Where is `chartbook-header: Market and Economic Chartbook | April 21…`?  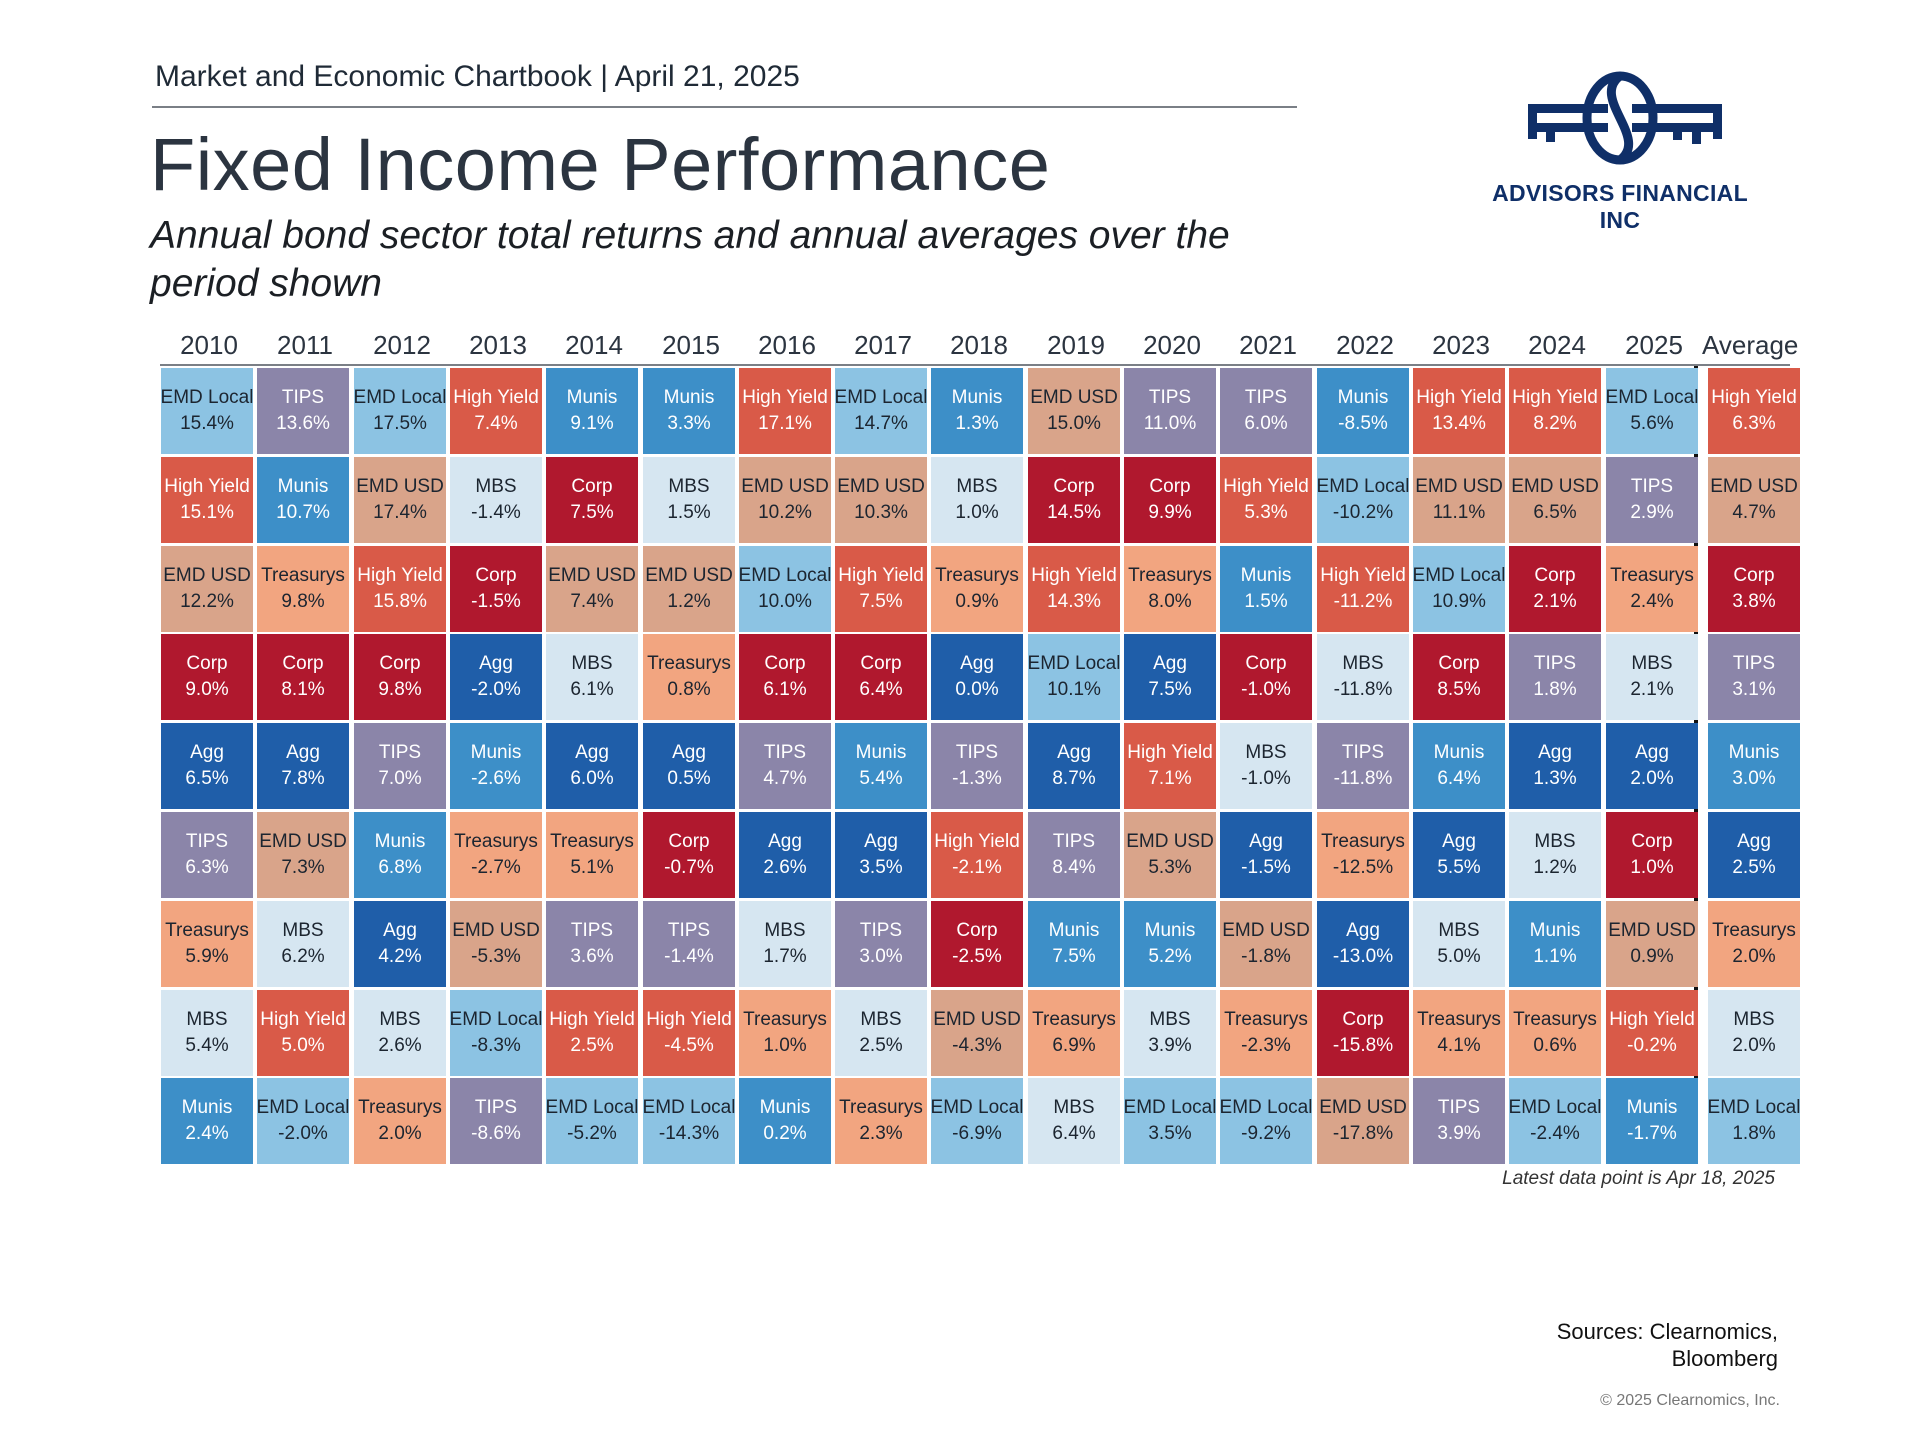
chartbook-header: Market and Economic Chartbook | April 21… is located at coordinates (477, 76).